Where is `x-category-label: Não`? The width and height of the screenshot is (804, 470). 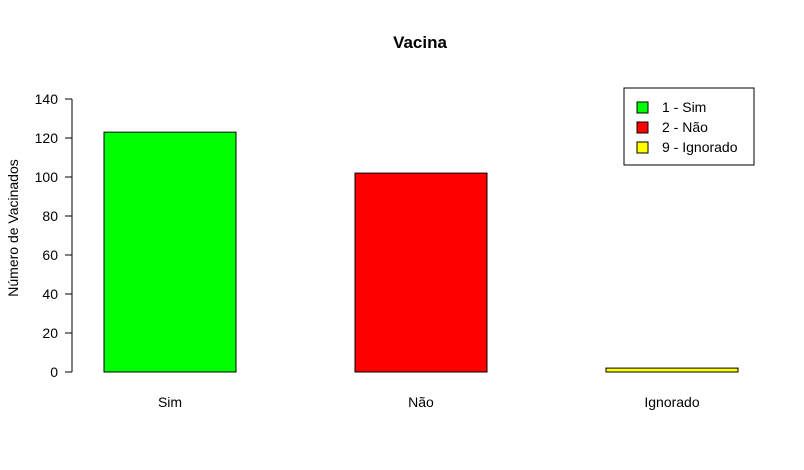
x-category-label: Não is located at coordinates (421, 402).